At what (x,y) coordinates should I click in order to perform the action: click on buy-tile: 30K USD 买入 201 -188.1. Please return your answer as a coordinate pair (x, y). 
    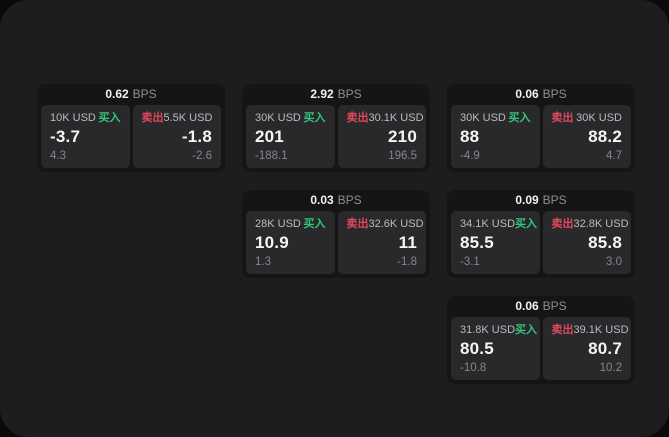
    Looking at the image, I should click on (290, 136).